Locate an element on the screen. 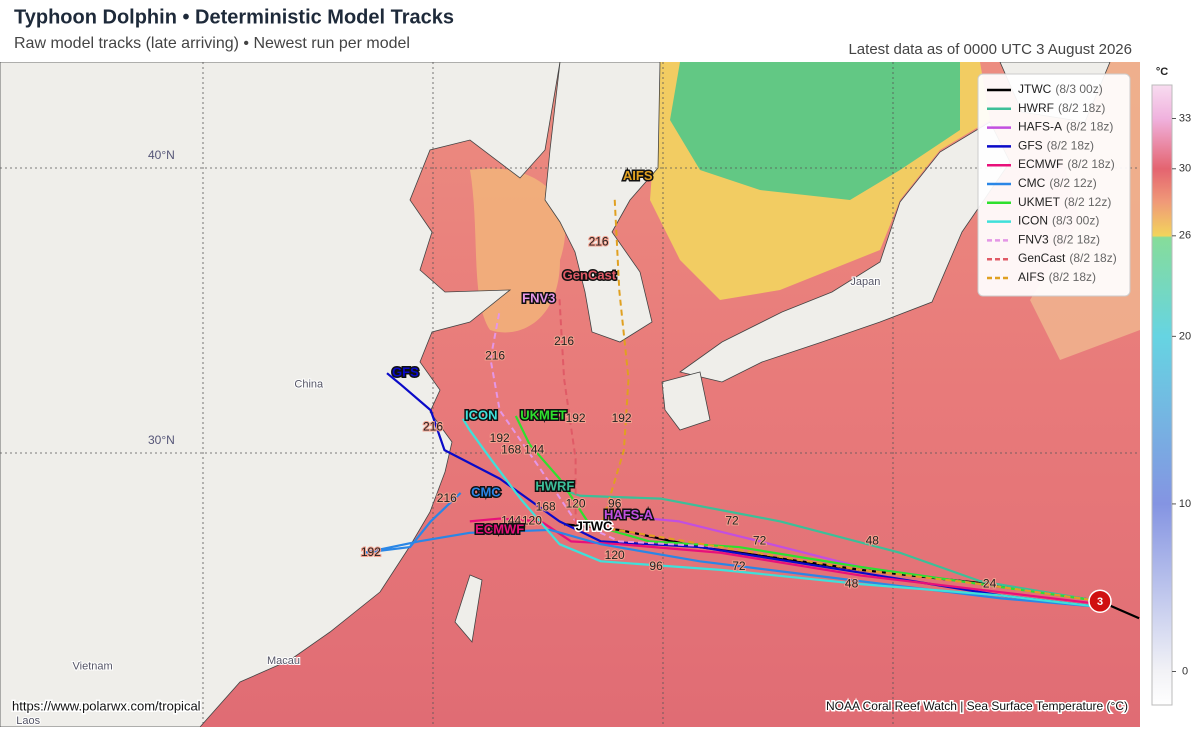 This screenshot has height=732, width=1200. legend-name: UKMET is located at coordinates (1039, 202).